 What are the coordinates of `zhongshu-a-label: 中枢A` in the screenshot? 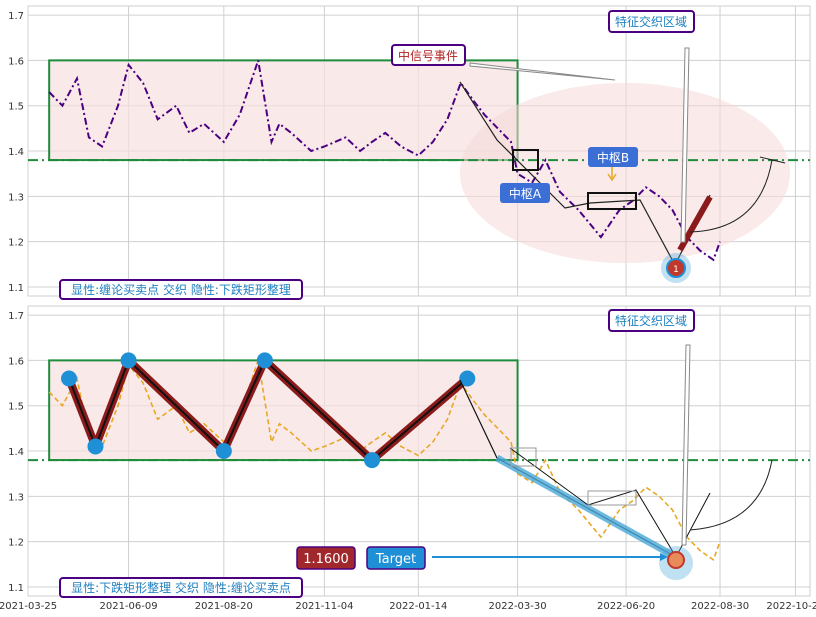 It's located at (525, 193).